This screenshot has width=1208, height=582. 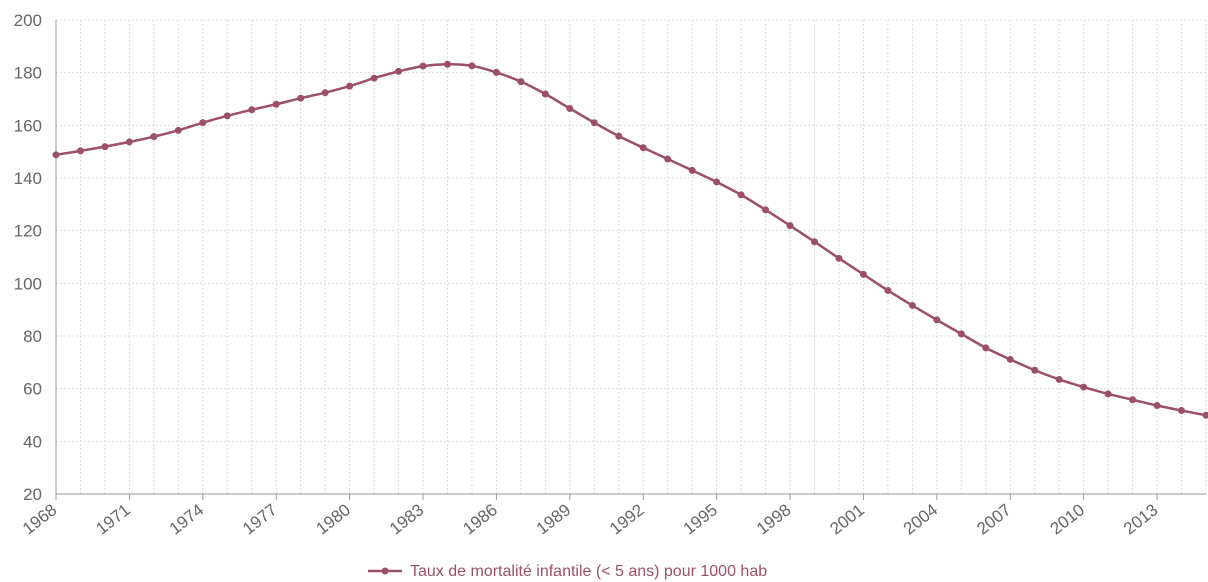 What do you see at coordinates (32, 494) in the screenshot?
I see `y-tick-label: 20` at bounding box center [32, 494].